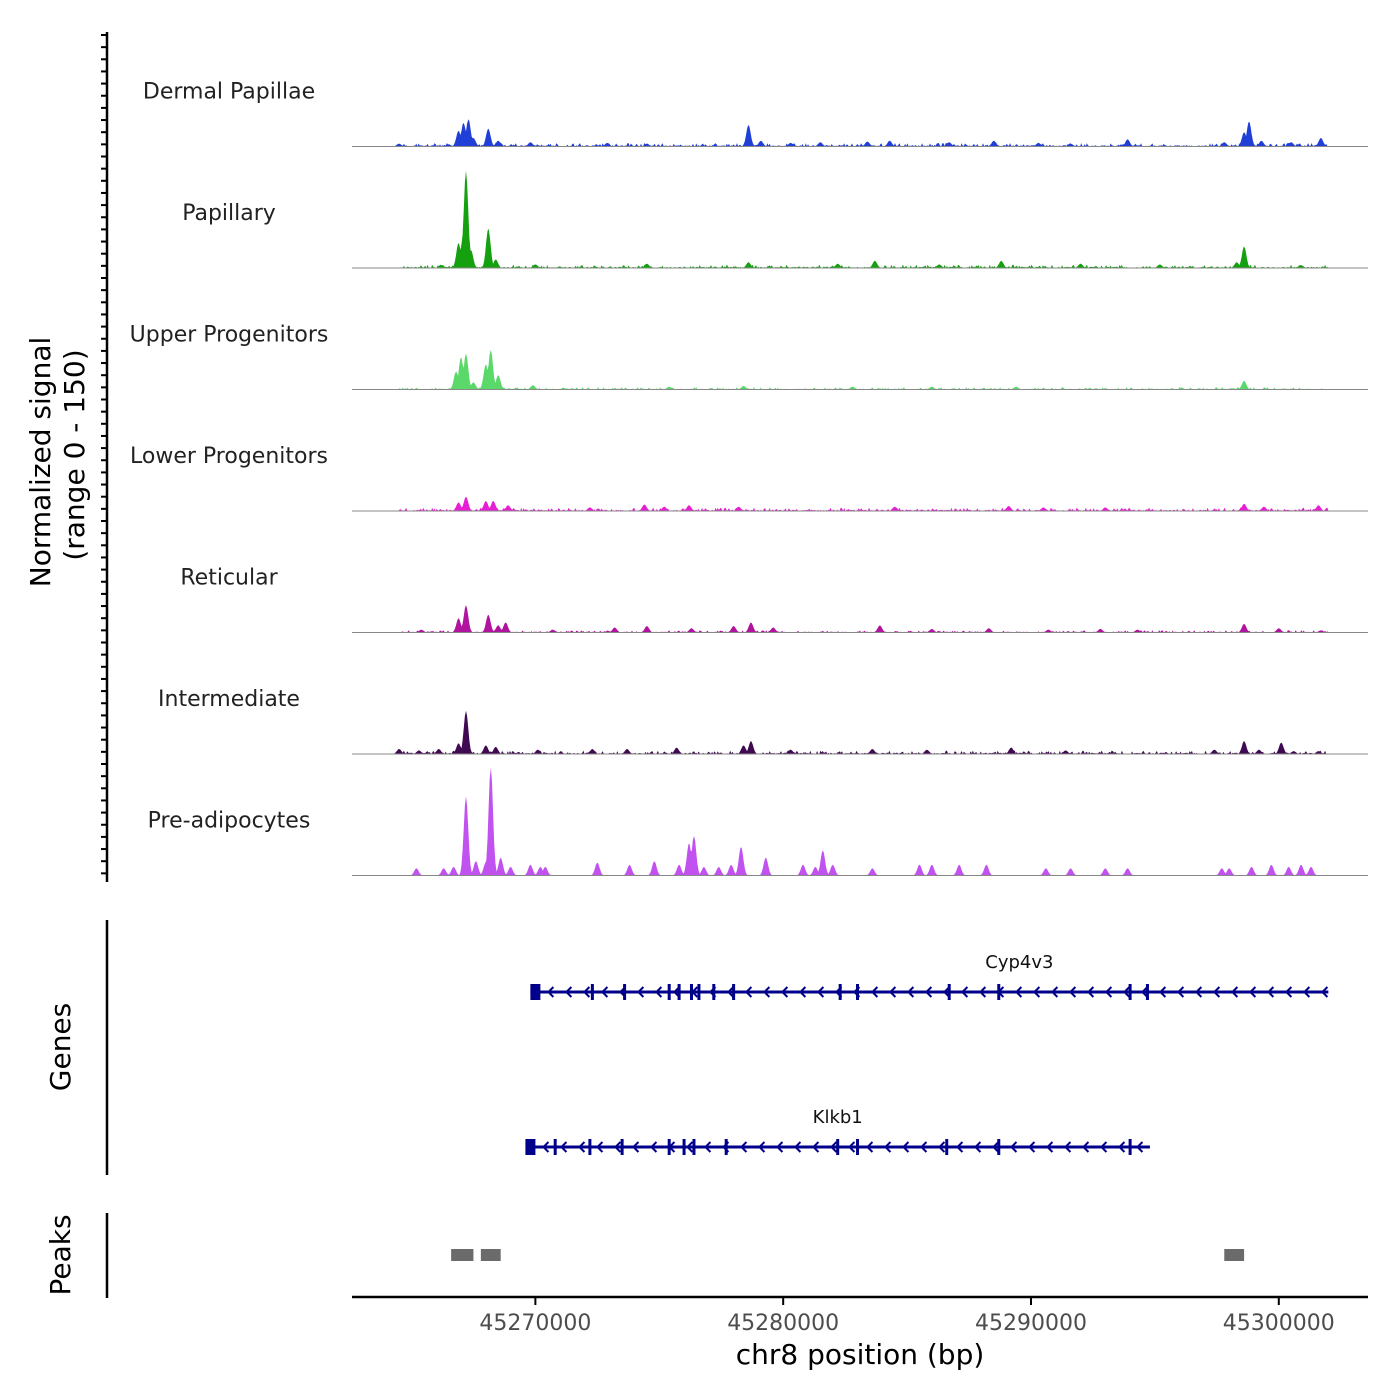  What do you see at coordinates (783, 1323) in the screenshot?
I see `x-tick-label: 45280000` at bounding box center [783, 1323].